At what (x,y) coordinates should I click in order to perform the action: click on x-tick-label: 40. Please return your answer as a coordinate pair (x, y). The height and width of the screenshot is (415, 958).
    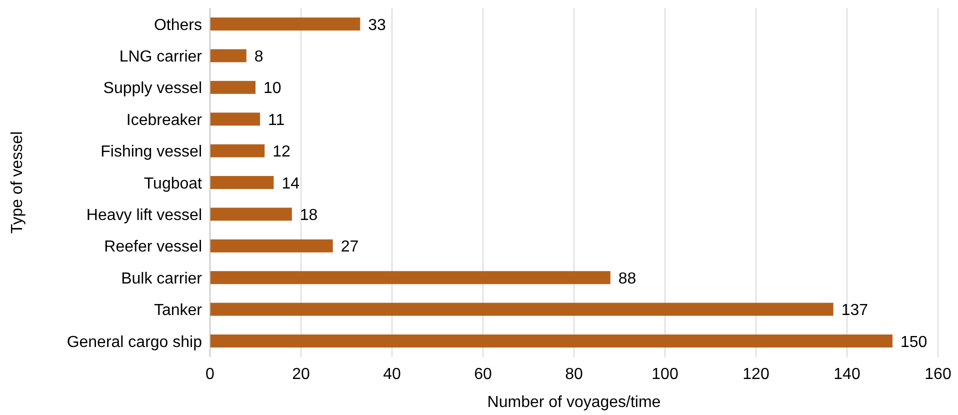
    Looking at the image, I should click on (392, 374).